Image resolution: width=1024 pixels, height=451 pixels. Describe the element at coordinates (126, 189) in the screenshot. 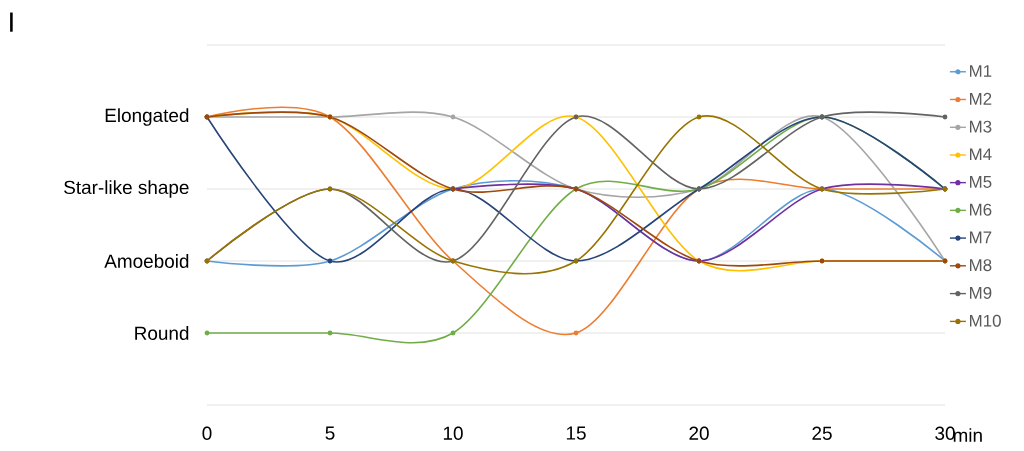

I see `text: Star-like shape` at that location.